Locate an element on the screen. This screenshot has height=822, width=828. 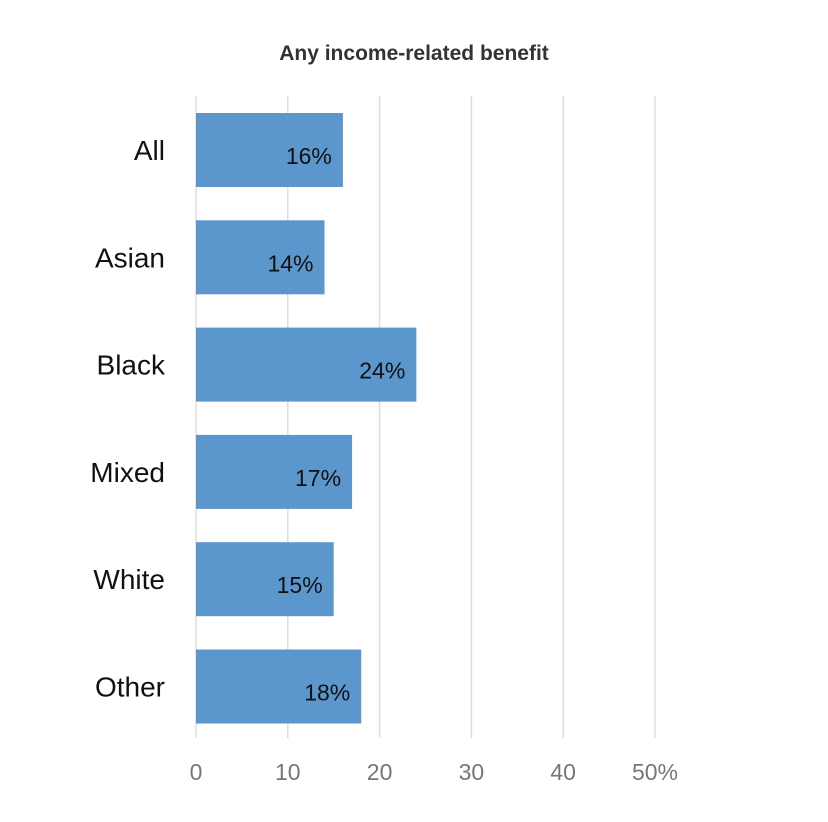
category-label: Mixed is located at coordinates (127, 472).